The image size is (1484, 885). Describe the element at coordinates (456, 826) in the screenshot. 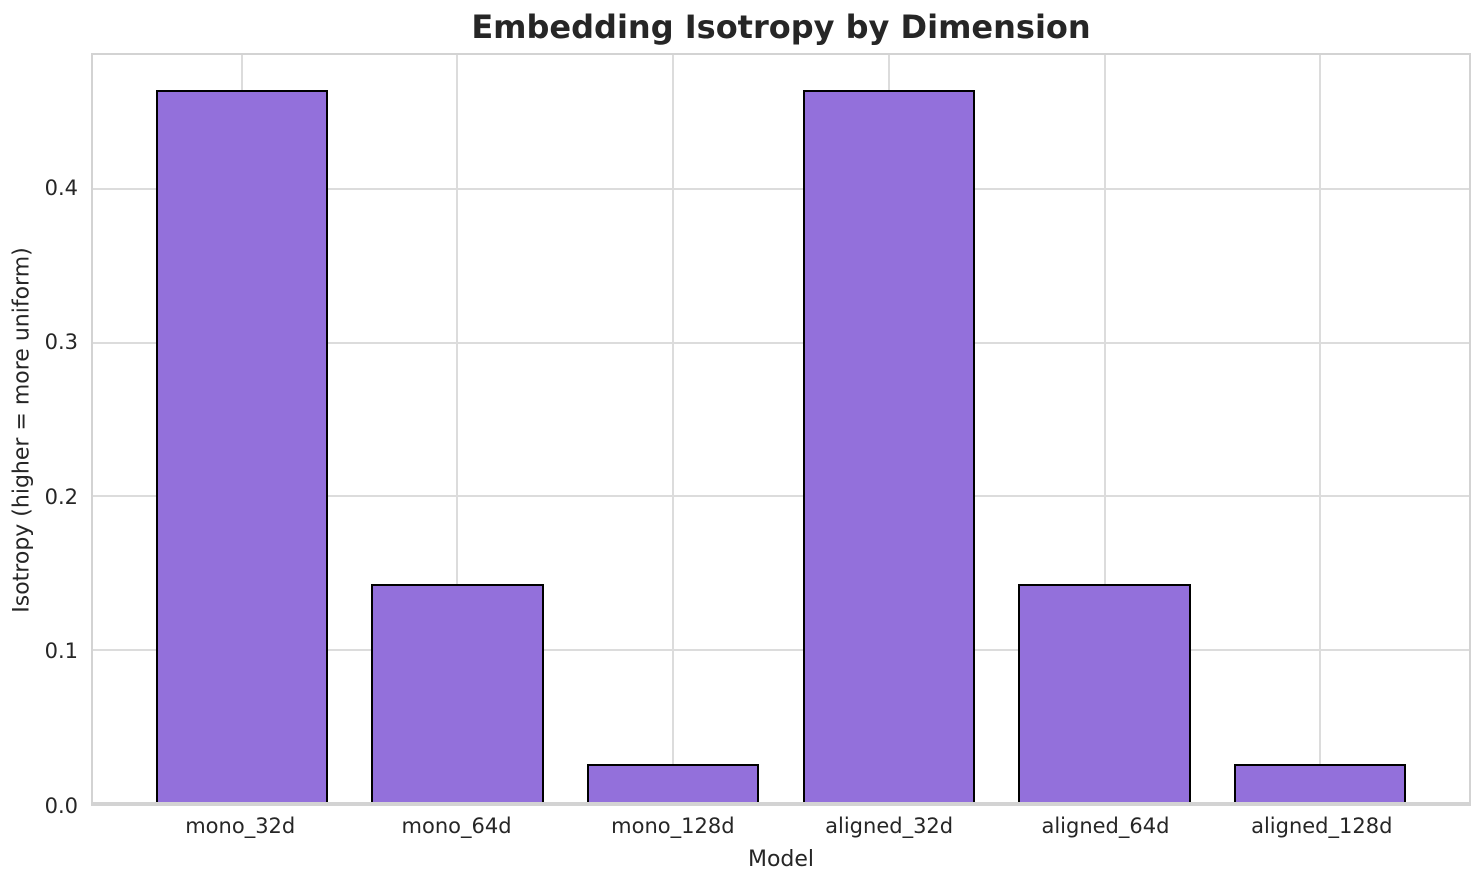

I see `x-tick-label: mono_64d` at that location.